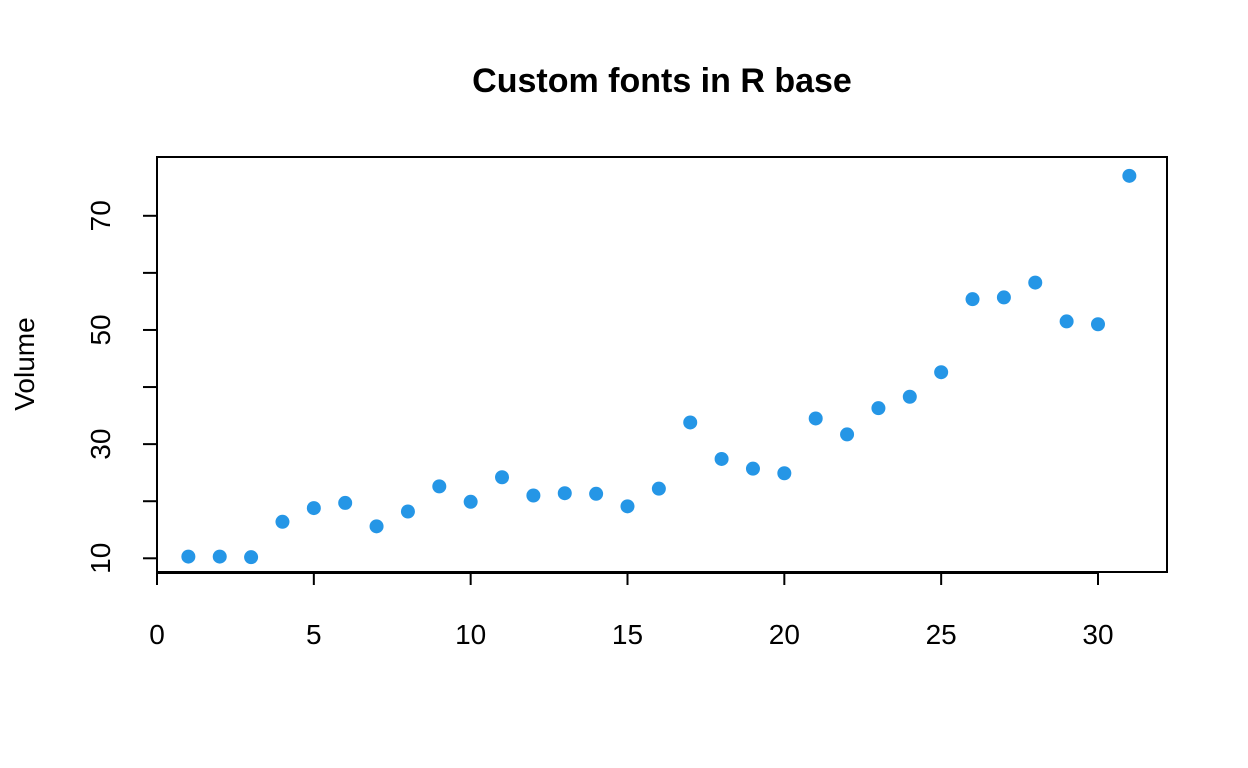 The image size is (1248, 768). Describe the element at coordinates (157, 634) in the screenshot. I see `x-tick-label: 0` at that location.